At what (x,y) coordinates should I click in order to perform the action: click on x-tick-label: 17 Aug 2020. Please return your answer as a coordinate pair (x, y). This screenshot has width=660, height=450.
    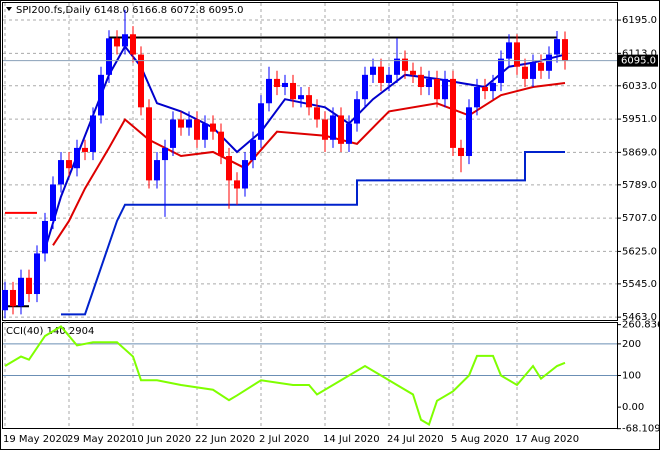
    Looking at the image, I should click on (547, 439).